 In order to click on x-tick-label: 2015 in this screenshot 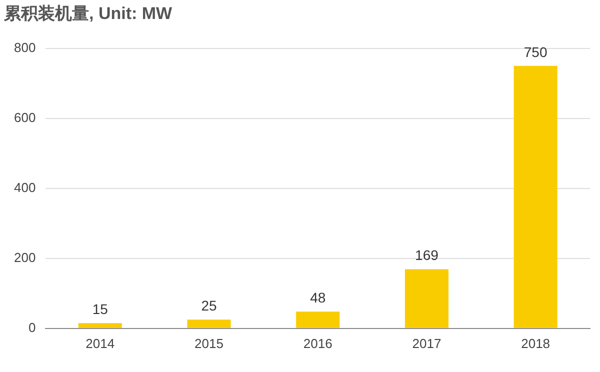, I will do `click(209, 343)`.